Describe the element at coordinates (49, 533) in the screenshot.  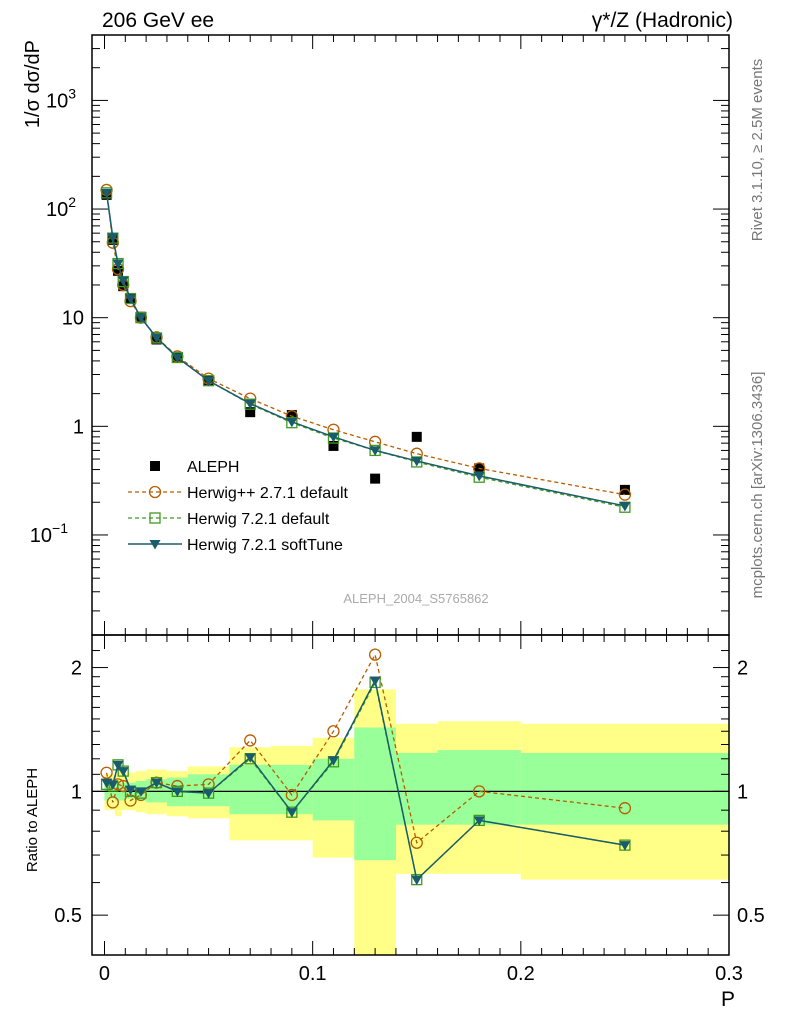
I see `main-y-tick-label: 10⁻¹` at that location.